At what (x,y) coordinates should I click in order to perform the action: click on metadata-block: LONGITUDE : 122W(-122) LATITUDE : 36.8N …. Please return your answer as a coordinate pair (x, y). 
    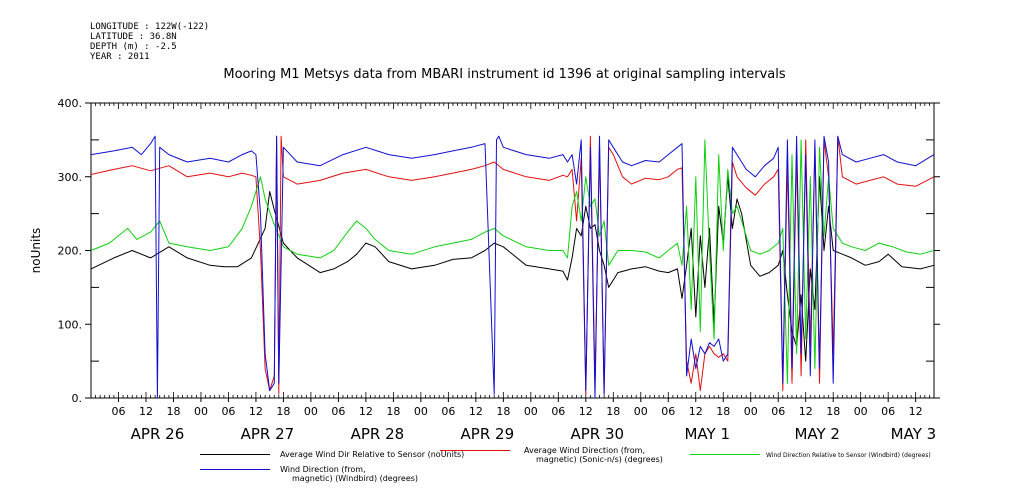
    Looking at the image, I should click on (149, 42).